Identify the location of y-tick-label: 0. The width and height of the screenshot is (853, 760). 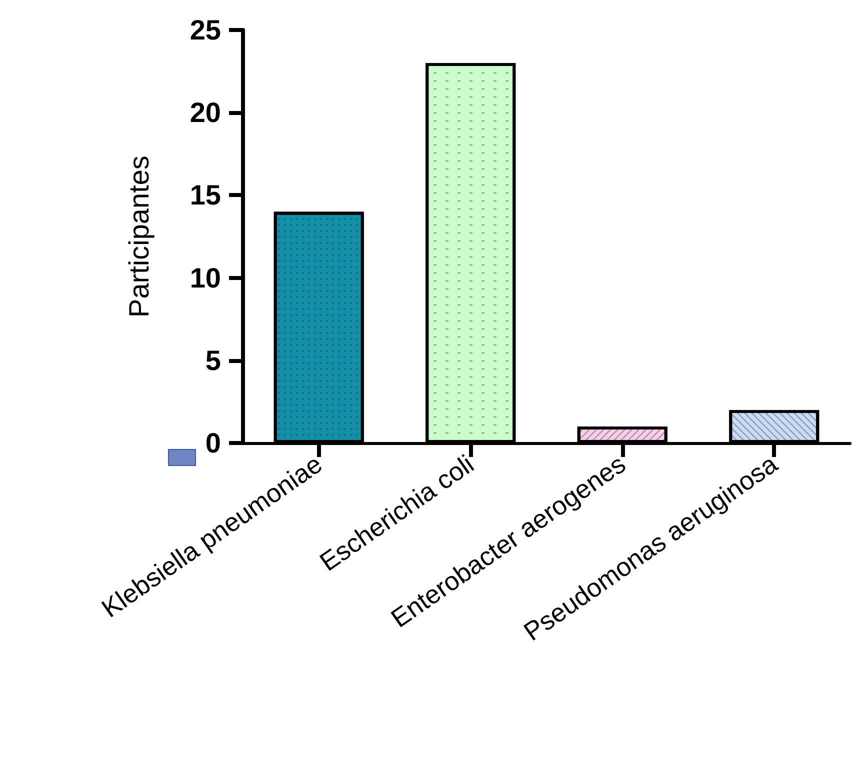
(213, 443).